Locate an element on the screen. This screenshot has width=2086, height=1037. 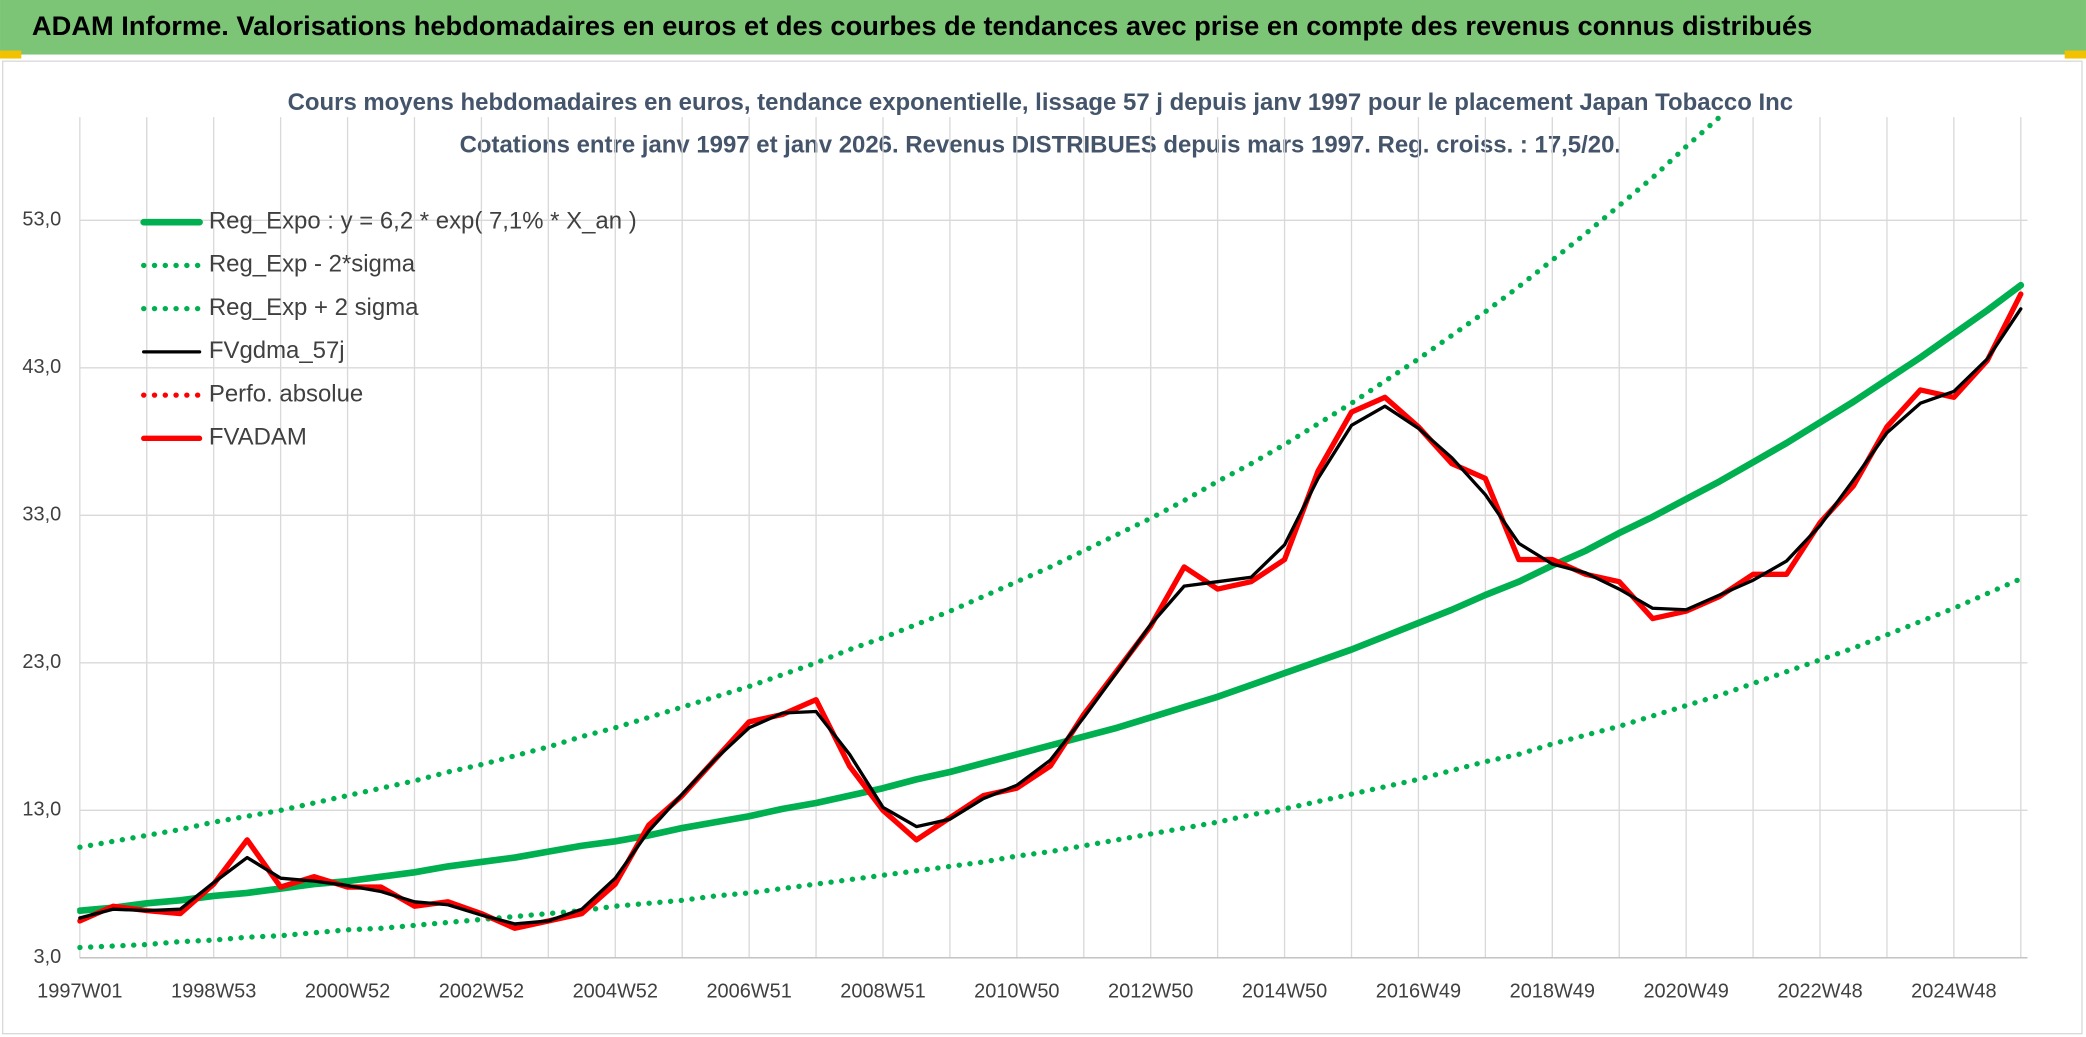
y-tick-label: 23,0 is located at coordinates (41, 662).